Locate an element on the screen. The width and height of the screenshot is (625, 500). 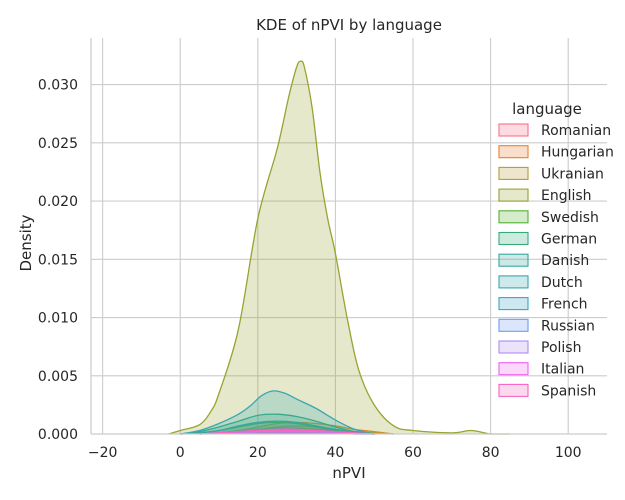
y-tick-labels: 0.000 0.005 0.010 0.015 0.020 0.025 0.030 is located at coordinates (58, 260).